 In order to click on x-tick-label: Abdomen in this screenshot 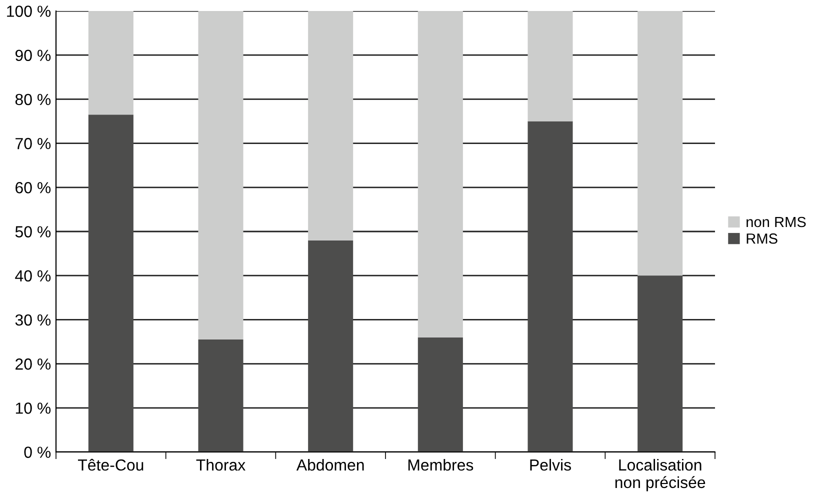, I will do `click(330, 464)`.